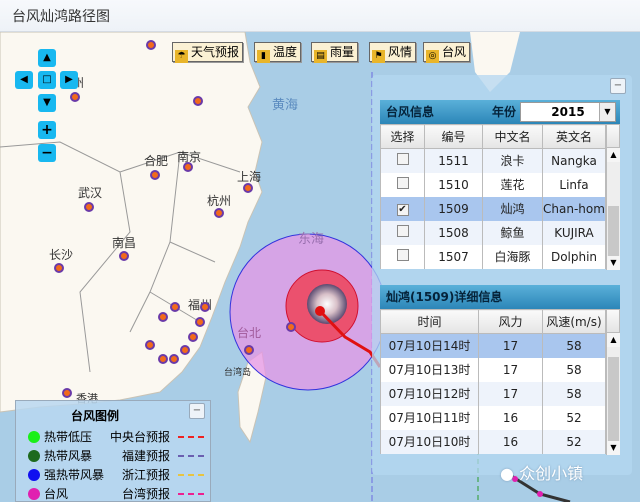 This screenshot has width=640, height=503. Describe the element at coordinates (238, 373) in the screenshot. I see `island-label: 台湾岛` at that location.